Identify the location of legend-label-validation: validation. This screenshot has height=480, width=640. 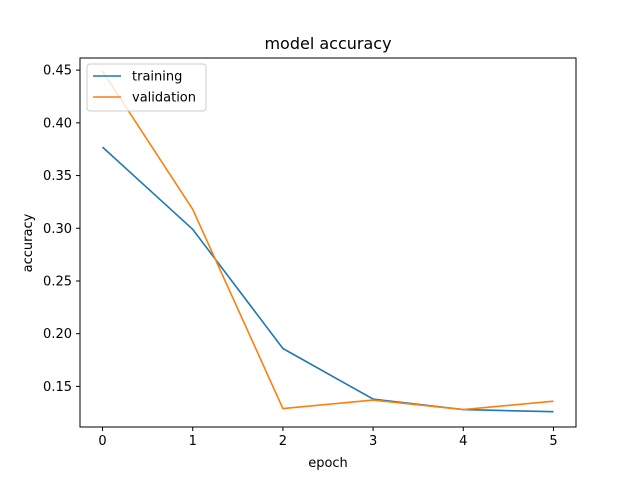
(164, 98).